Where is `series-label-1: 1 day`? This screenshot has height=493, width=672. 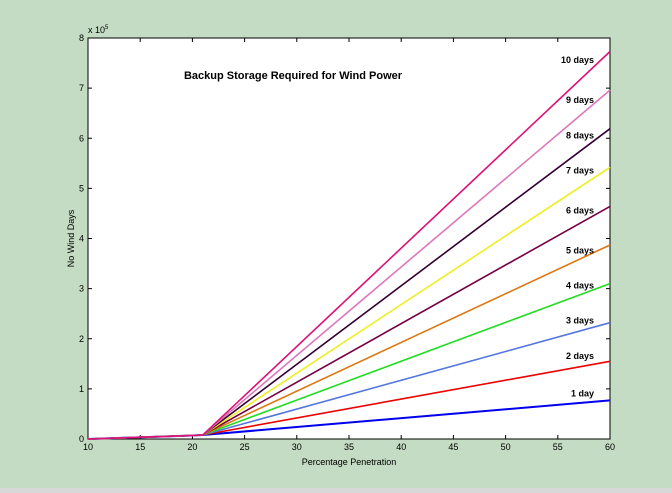 series-label-1: 1 day is located at coordinates (582, 393).